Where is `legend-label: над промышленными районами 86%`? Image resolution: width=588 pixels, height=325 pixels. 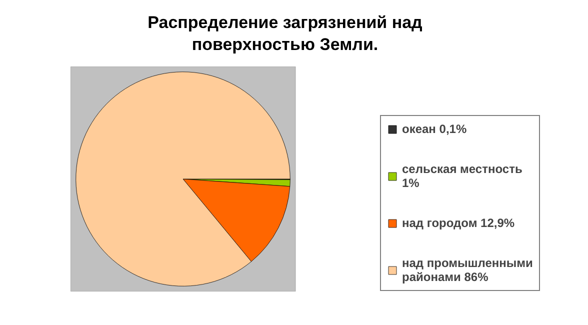
legend-label: над промышленными районами 86% is located at coordinates (467, 270).